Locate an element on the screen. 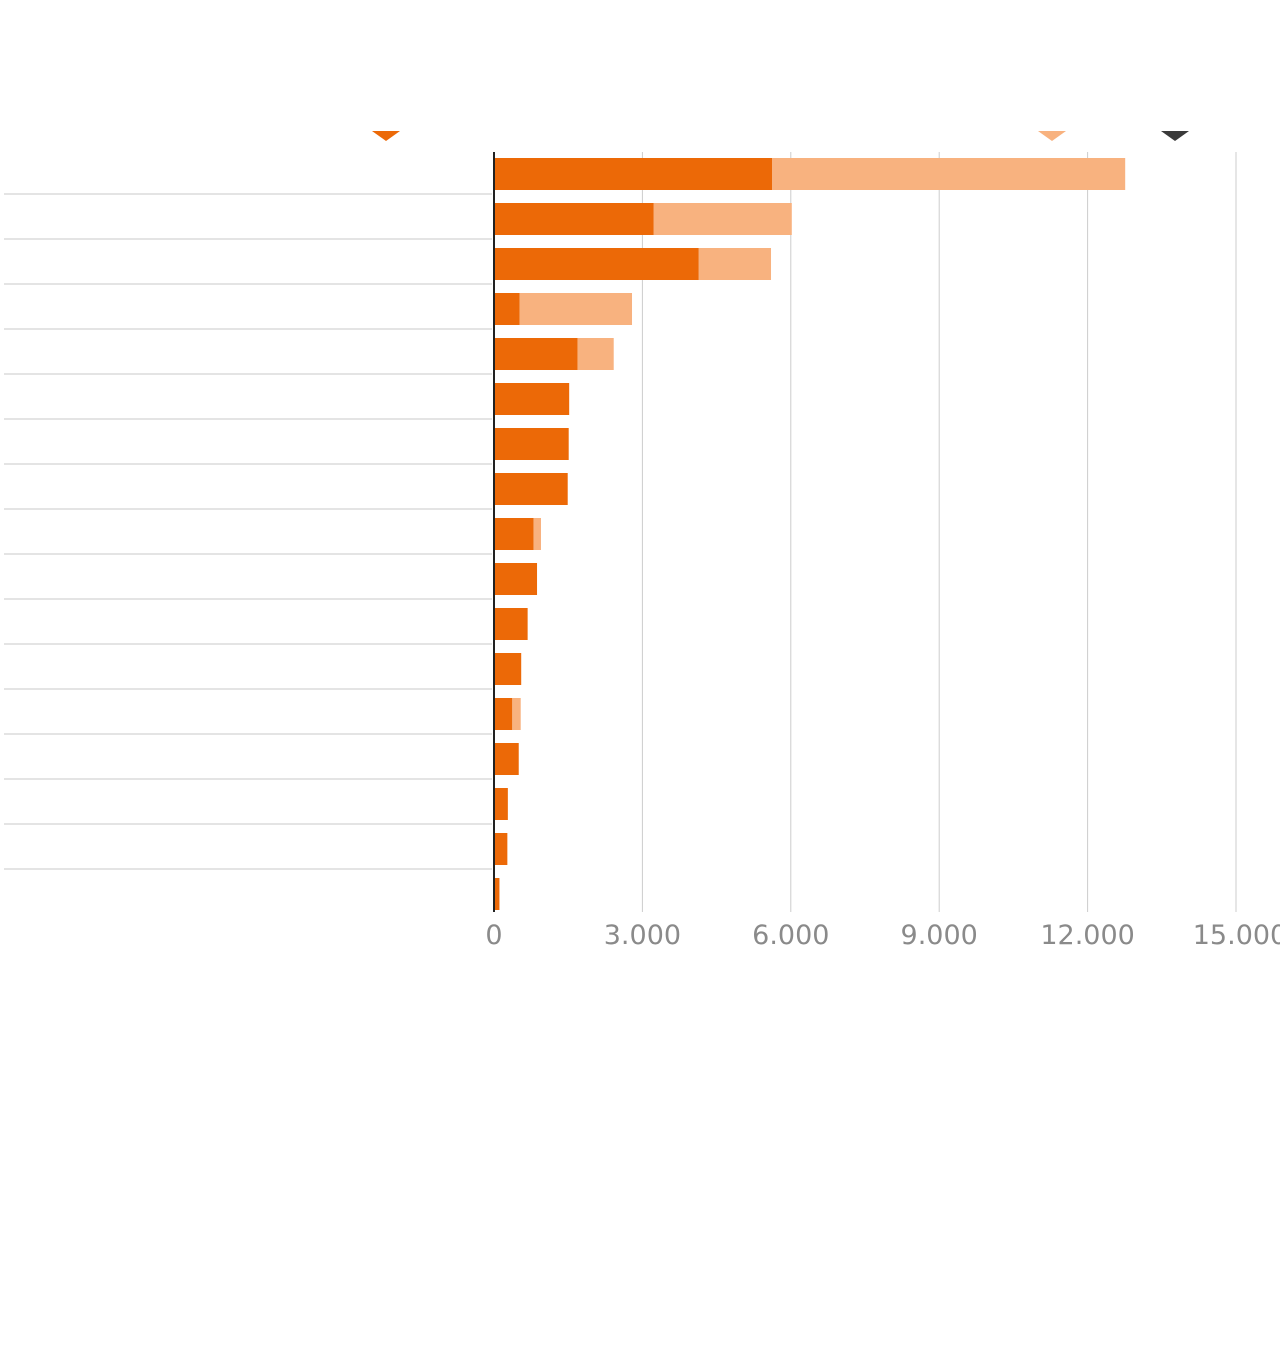 This screenshot has height=1358, width=1280. x-tick-label: 9.000 is located at coordinates (939, 935).